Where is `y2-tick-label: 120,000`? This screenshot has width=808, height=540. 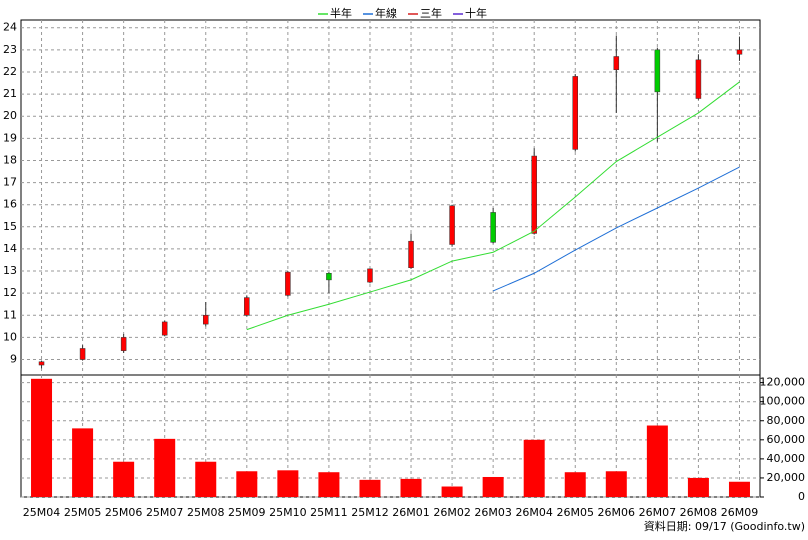 y2-tick-label: 120,000 is located at coordinates (783, 382).